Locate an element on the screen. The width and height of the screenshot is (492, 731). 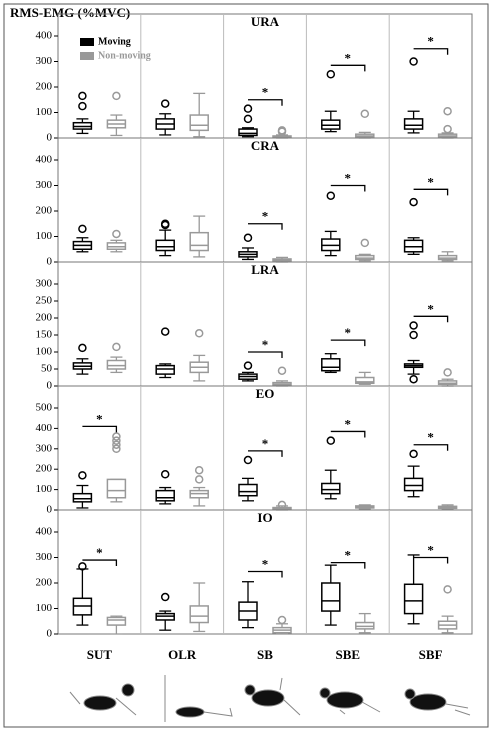
panel-title: LRA is located at coordinates (265, 269).